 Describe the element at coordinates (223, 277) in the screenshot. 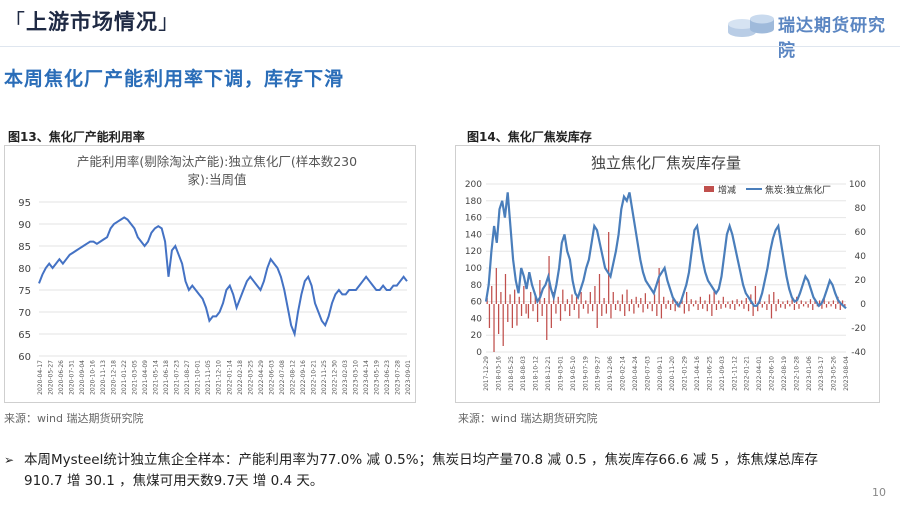

I see `capacity-utilization-line` at that location.